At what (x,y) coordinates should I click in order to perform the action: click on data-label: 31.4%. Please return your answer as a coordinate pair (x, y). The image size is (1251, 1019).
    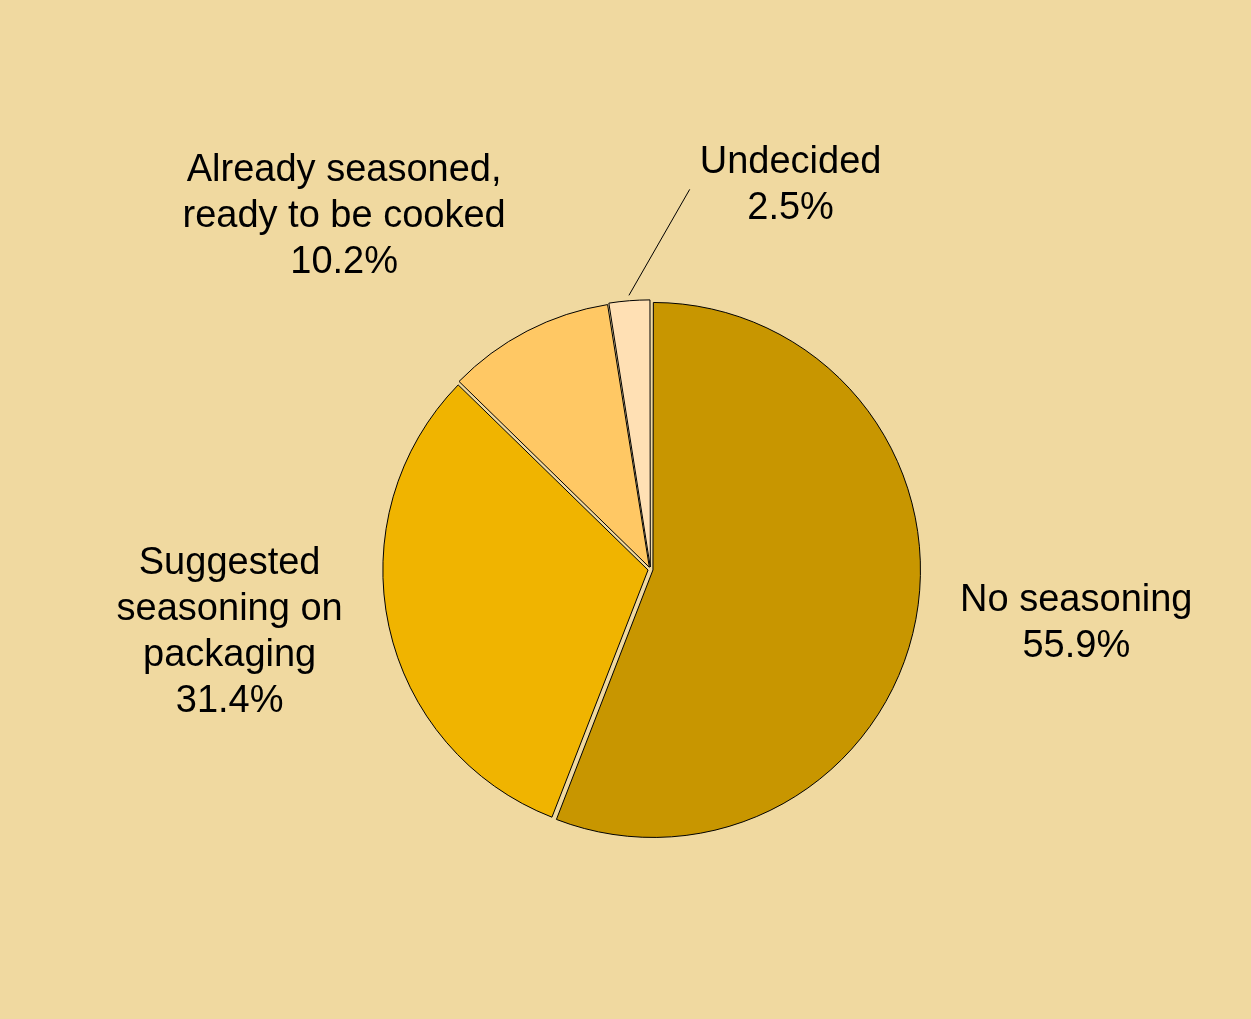
    Looking at the image, I should click on (229, 698).